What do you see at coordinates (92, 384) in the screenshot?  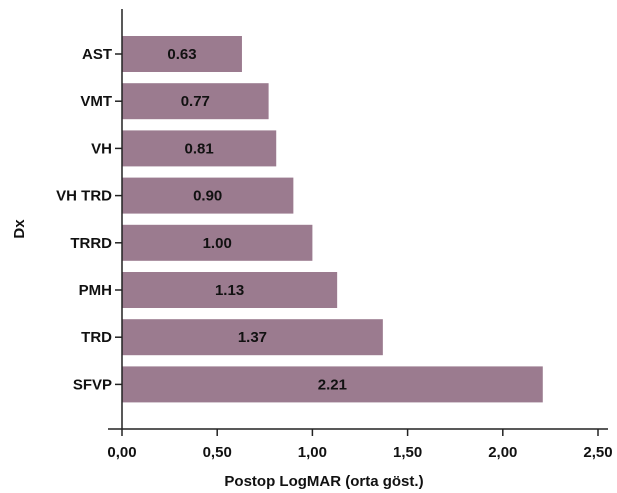 I see `category-label: SFVP` at bounding box center [92, 384].